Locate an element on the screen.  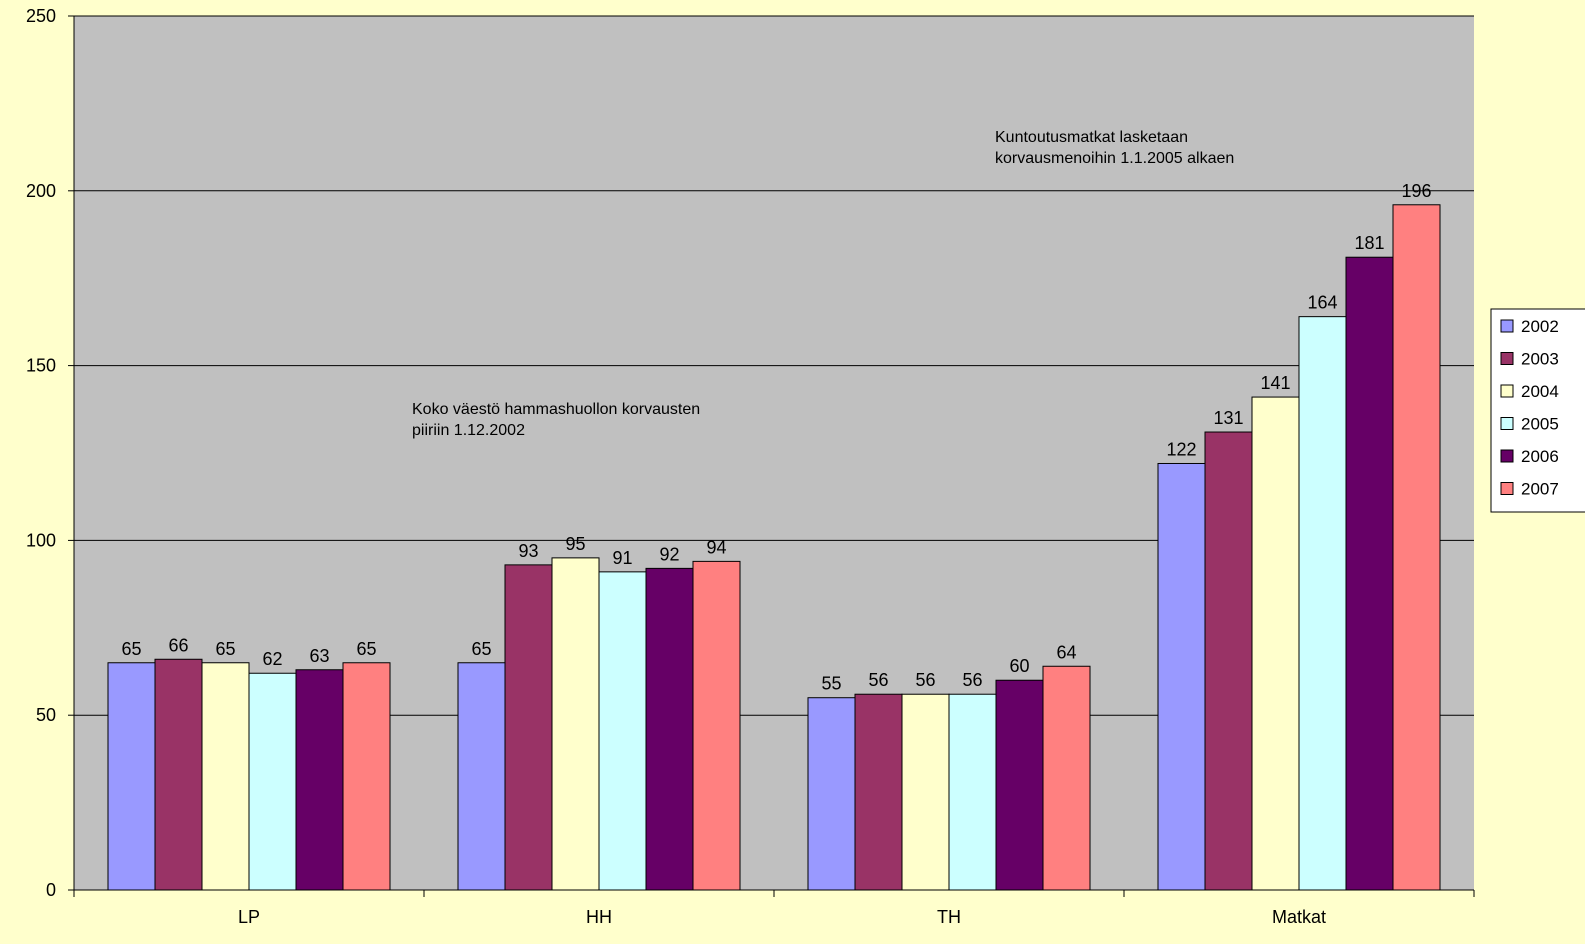
data-label: 141 is located at coordinates (1275, 383).